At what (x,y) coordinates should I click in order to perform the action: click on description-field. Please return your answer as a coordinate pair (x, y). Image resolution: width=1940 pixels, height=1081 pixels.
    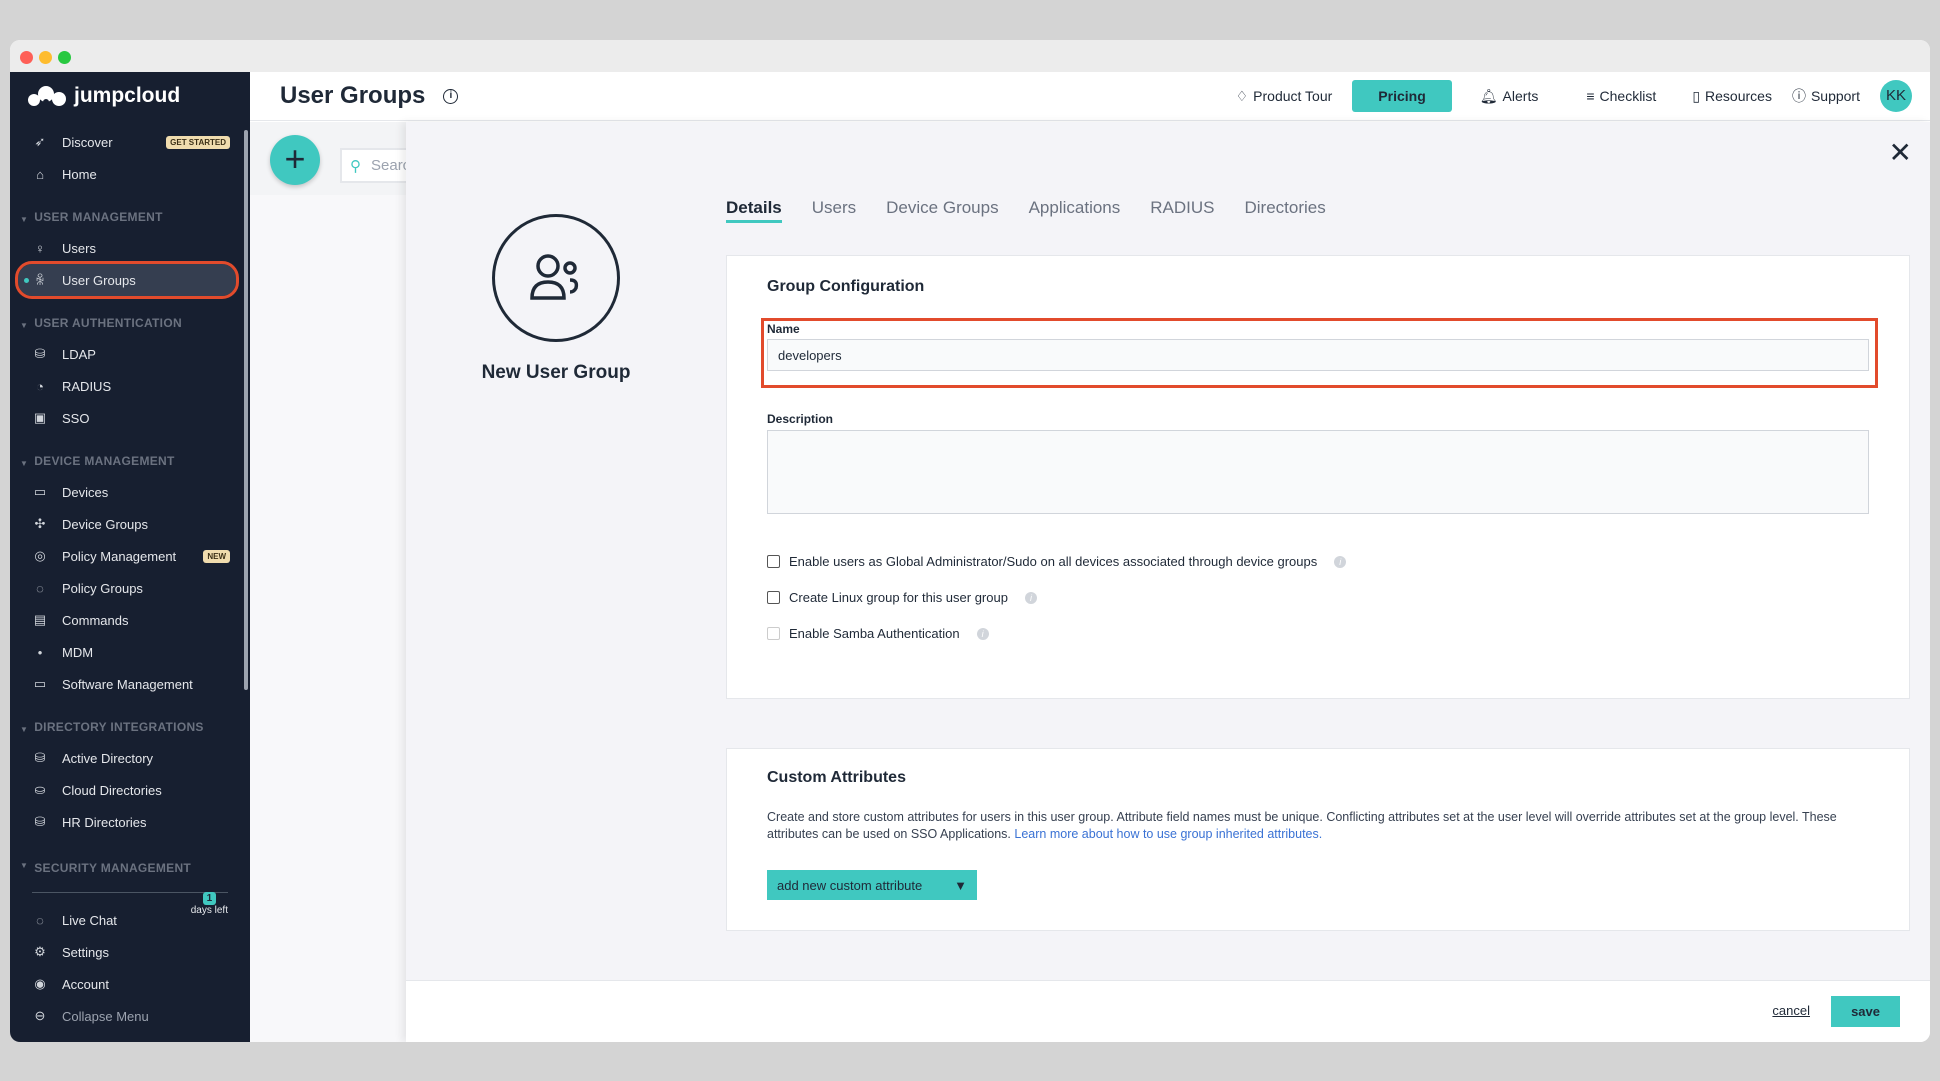
    Looking at the image, I should click on (1318, 472).